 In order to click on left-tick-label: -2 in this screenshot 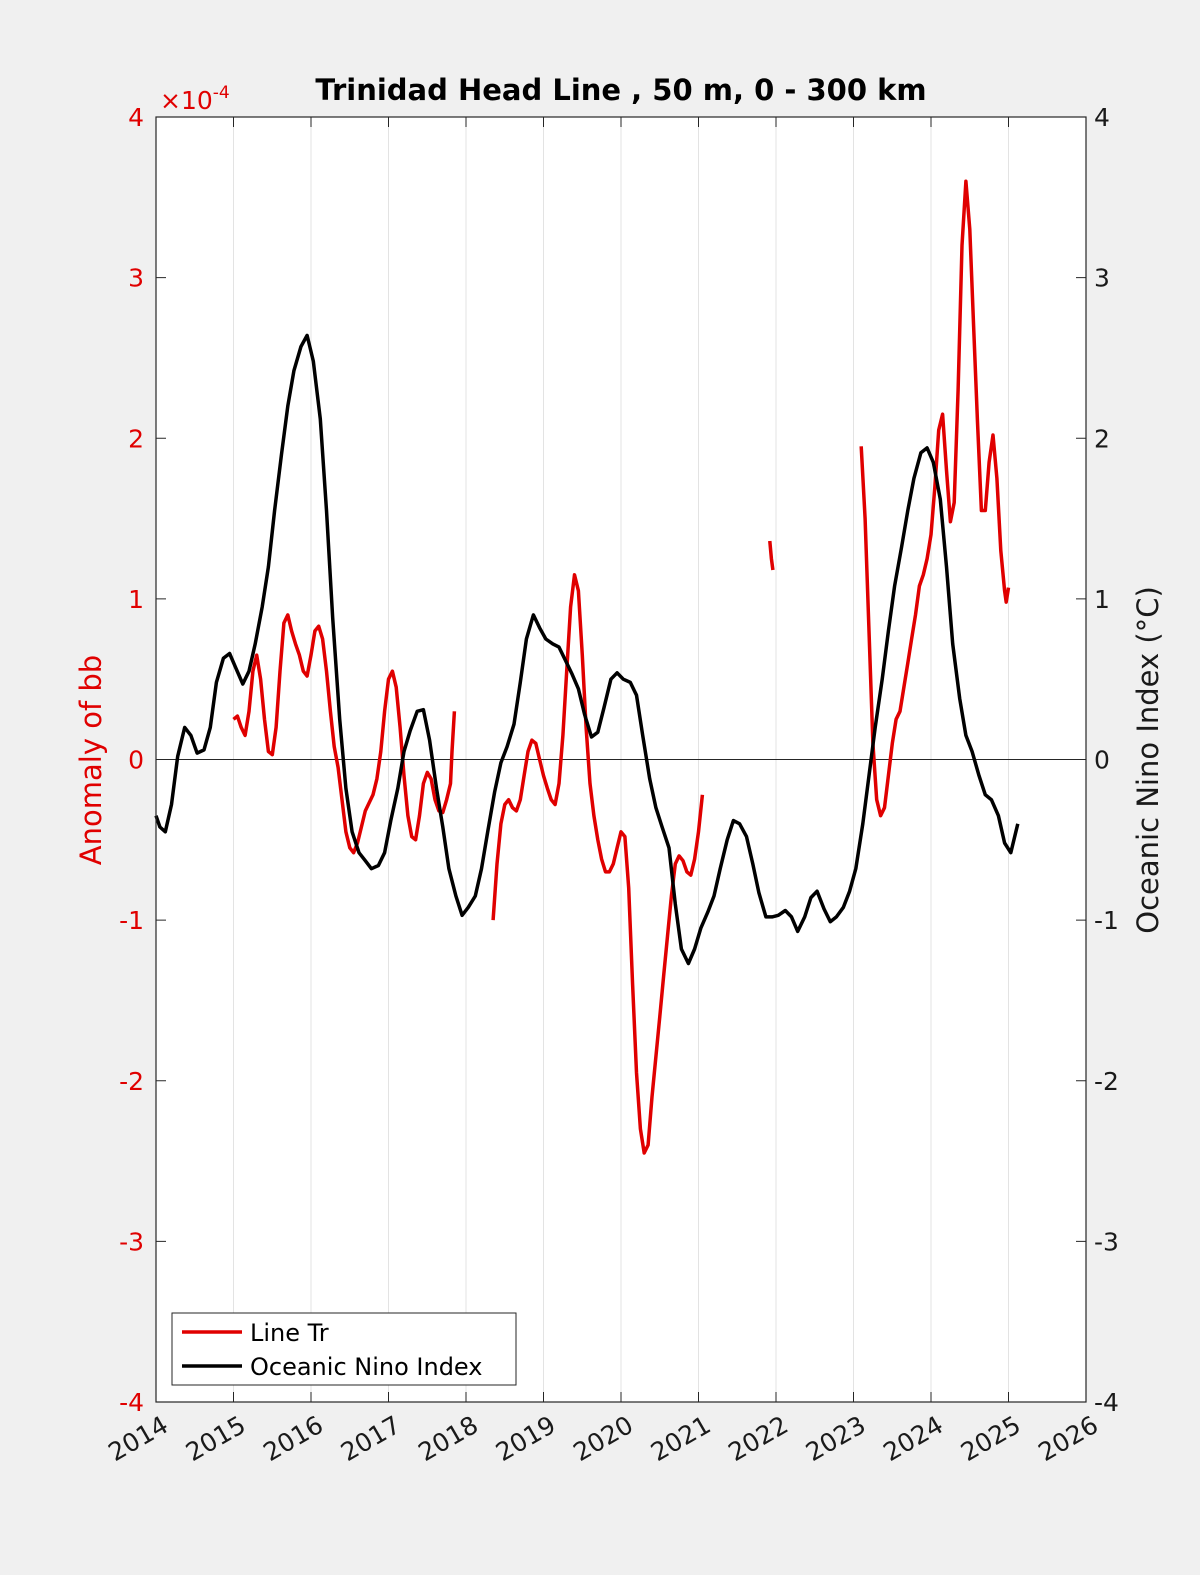, I will do `click(131, 1081)`.